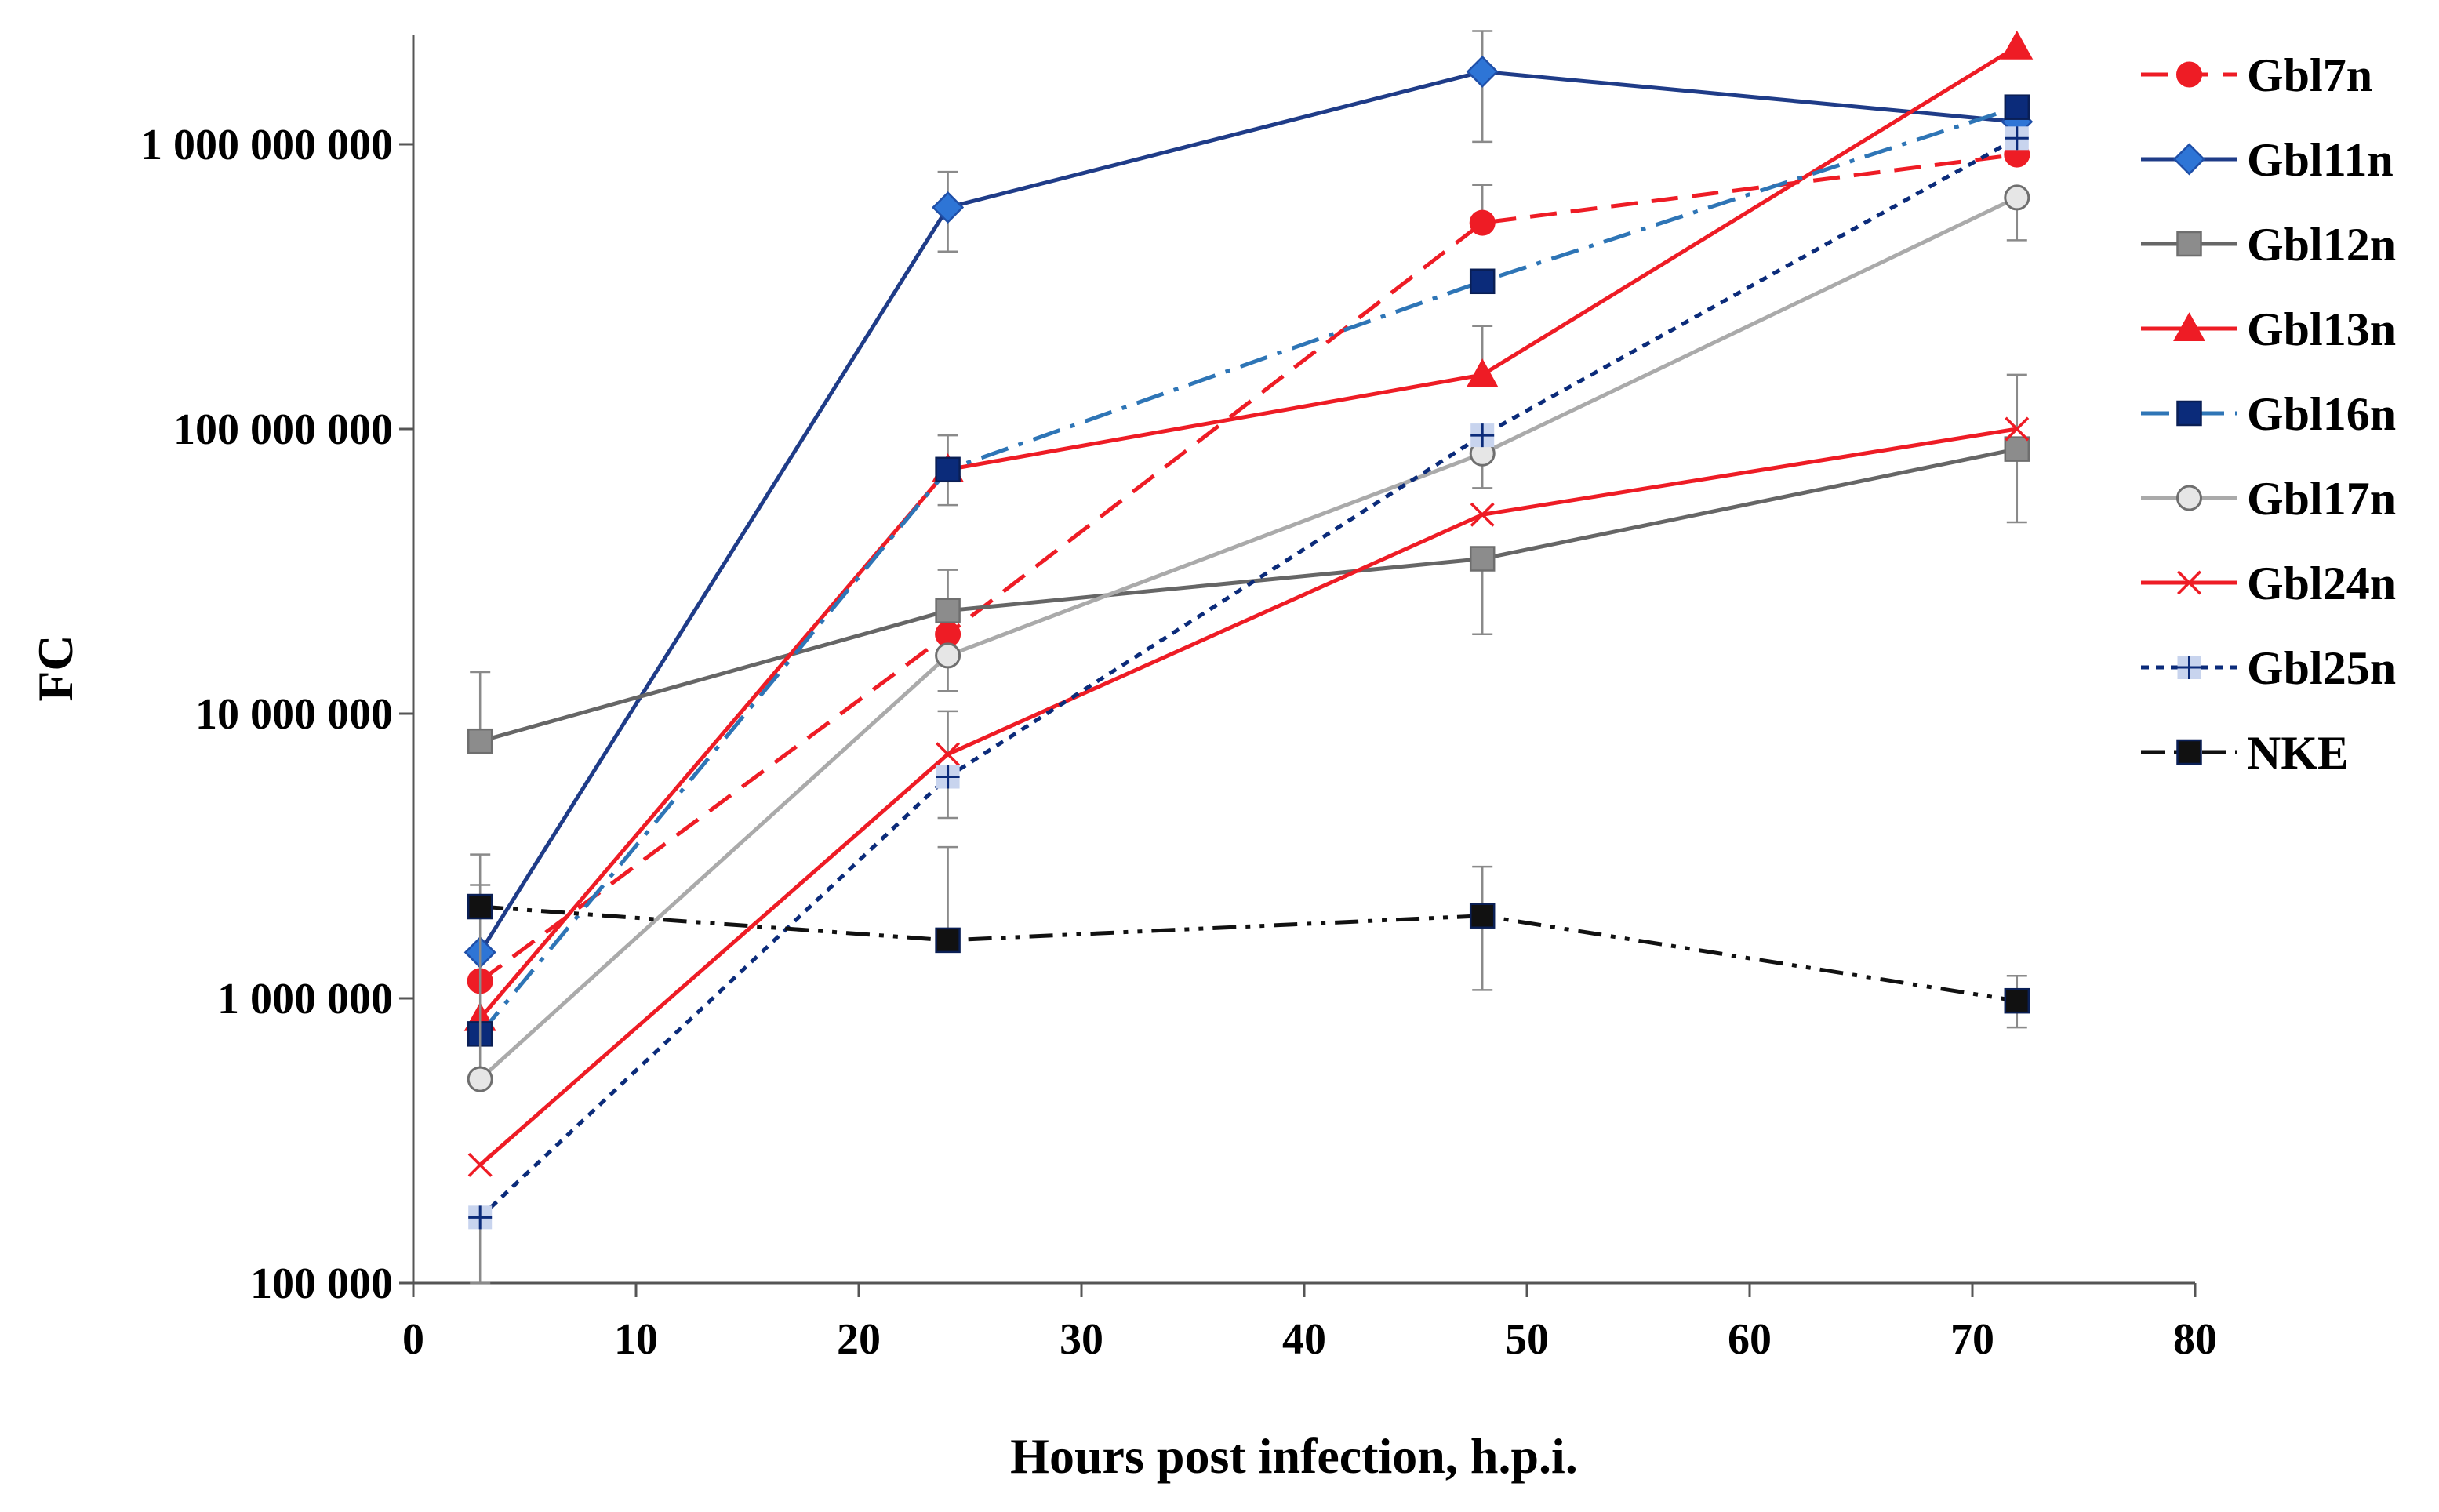 The width and height of the screenshot is (2439, 1512). I want to click on y-tick-label: 100 000 000, so click(283, 429).